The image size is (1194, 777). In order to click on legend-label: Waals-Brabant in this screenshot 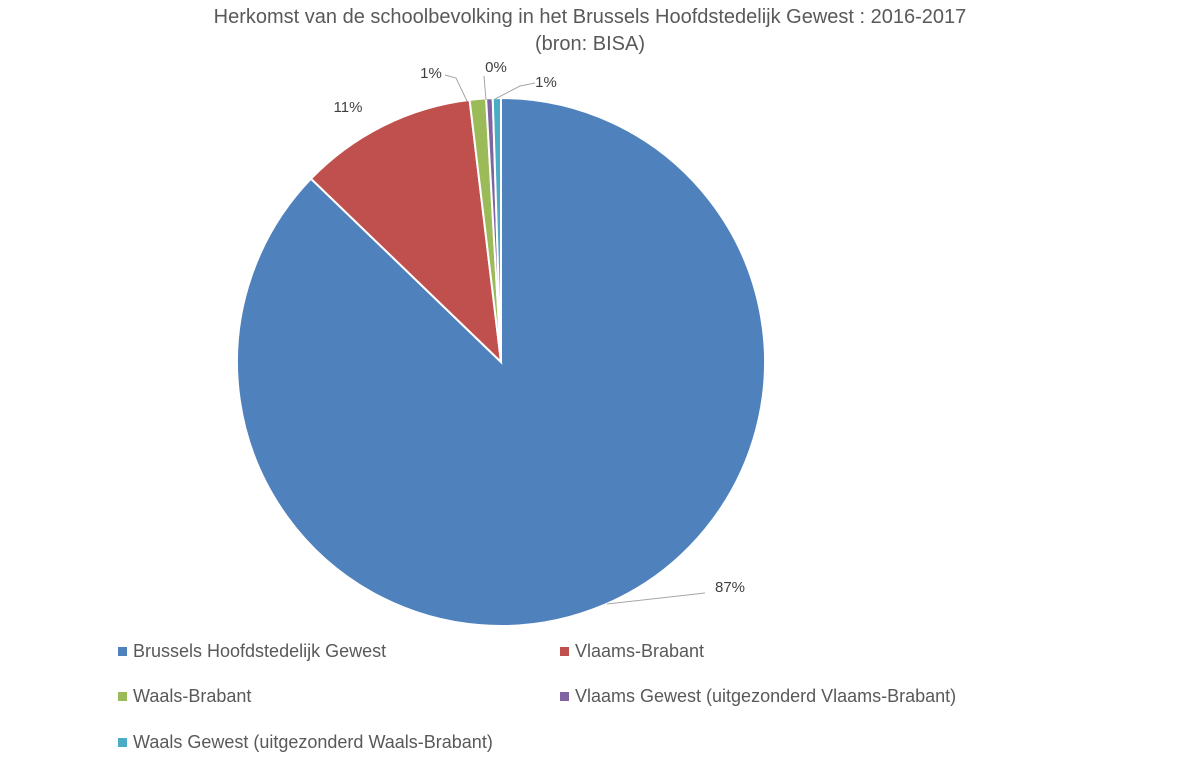, I will do `click(192, 696)`.